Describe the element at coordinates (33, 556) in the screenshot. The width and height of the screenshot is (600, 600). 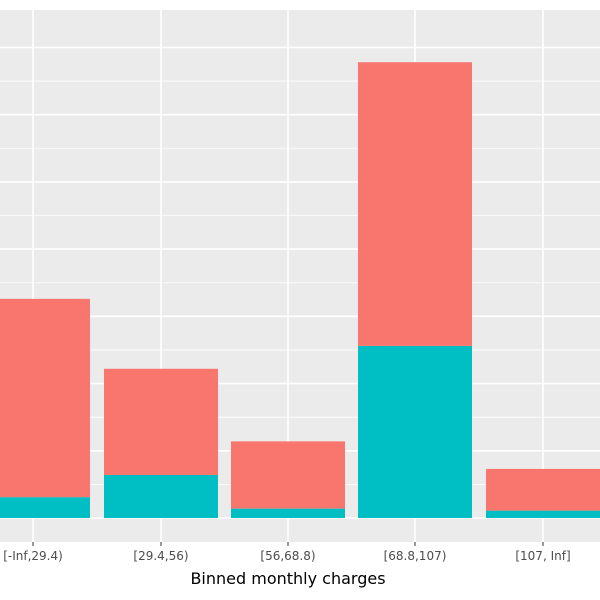
I see `x-tick-label: [-Inf,29.4)` at that location.